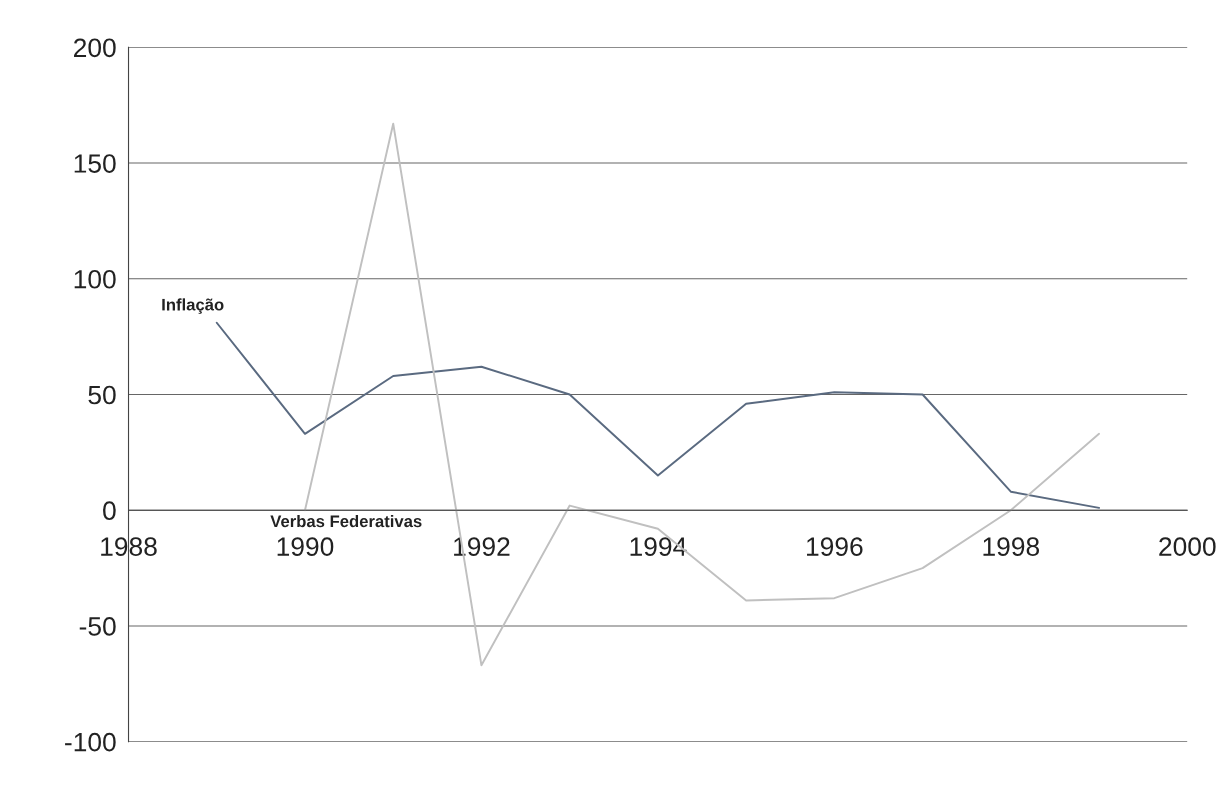 The width and height of the screenshot is (1224, 789). Describe the element at coordinates (95, 163) in the screenshot. I see `y-tick-label: 150` at that location.